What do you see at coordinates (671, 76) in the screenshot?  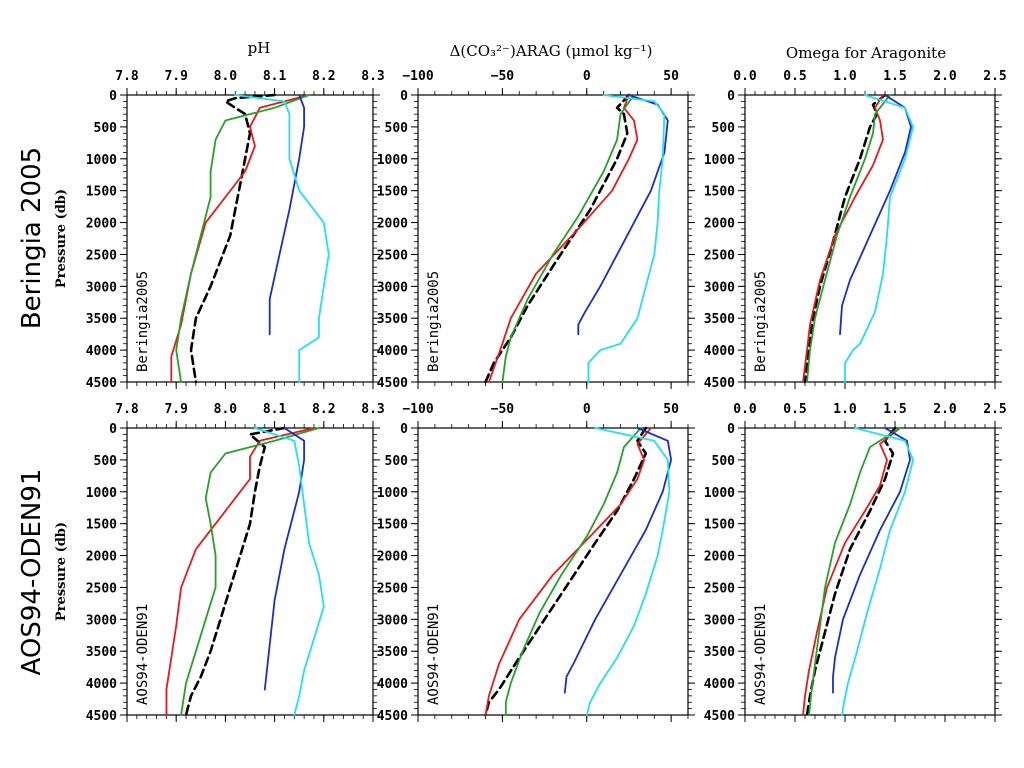 I see `x-tick-label: 50` at bounding box center [671, 76].